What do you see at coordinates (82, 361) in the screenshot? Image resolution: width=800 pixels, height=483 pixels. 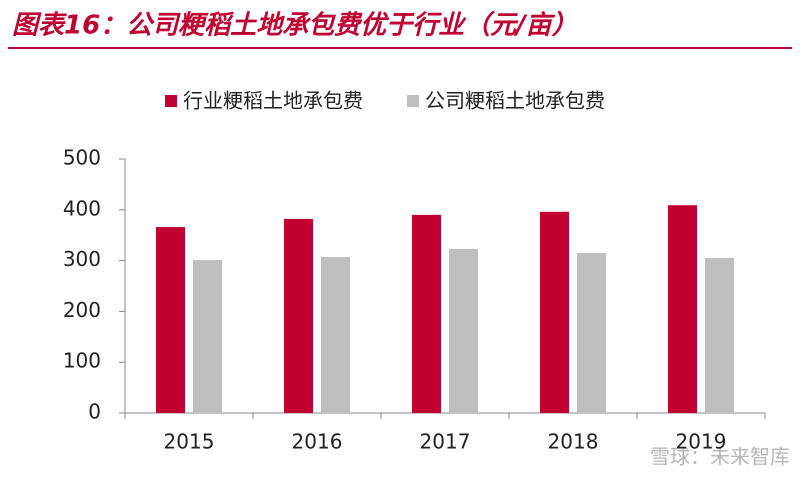 I see `y-tick-label: 100` at bounding box center [82, 361].